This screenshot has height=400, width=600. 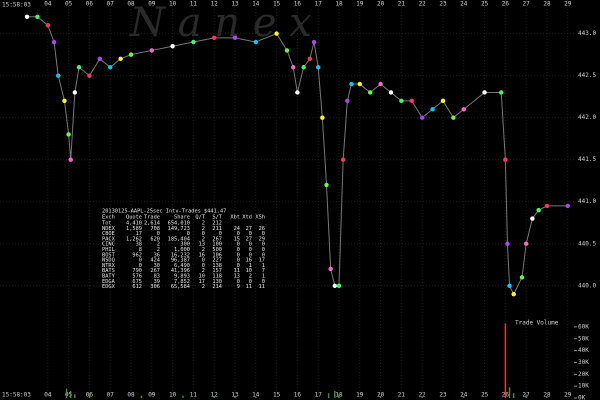 I want to click on x-tick-label: 18, so click(x=339, y=4).